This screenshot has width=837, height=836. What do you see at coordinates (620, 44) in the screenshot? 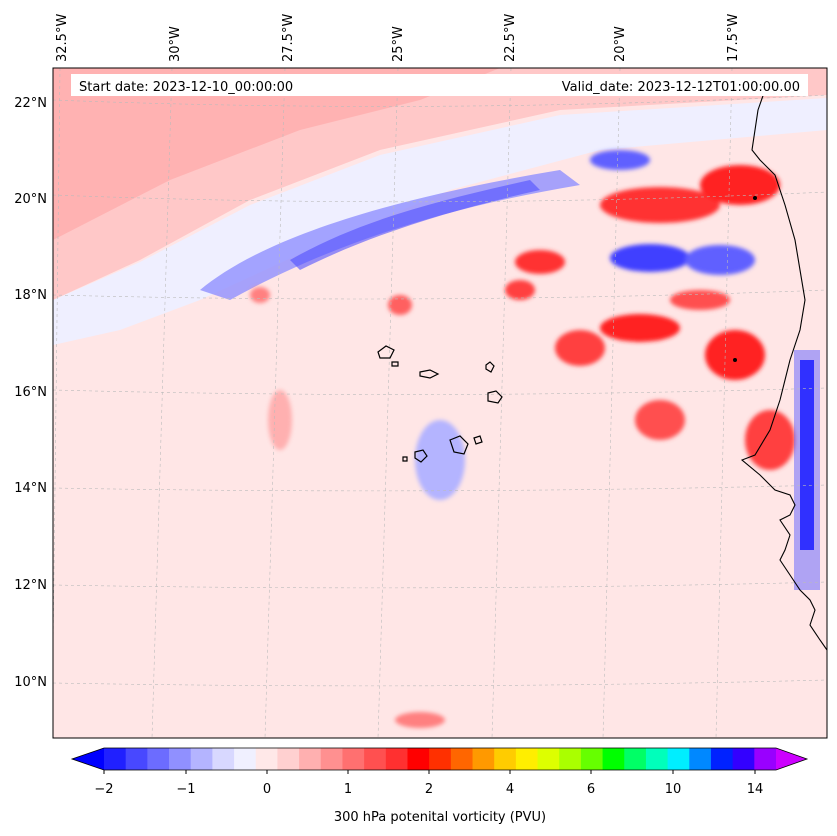
I see `lon-label: 20°W` at bounding box center [620, 44].